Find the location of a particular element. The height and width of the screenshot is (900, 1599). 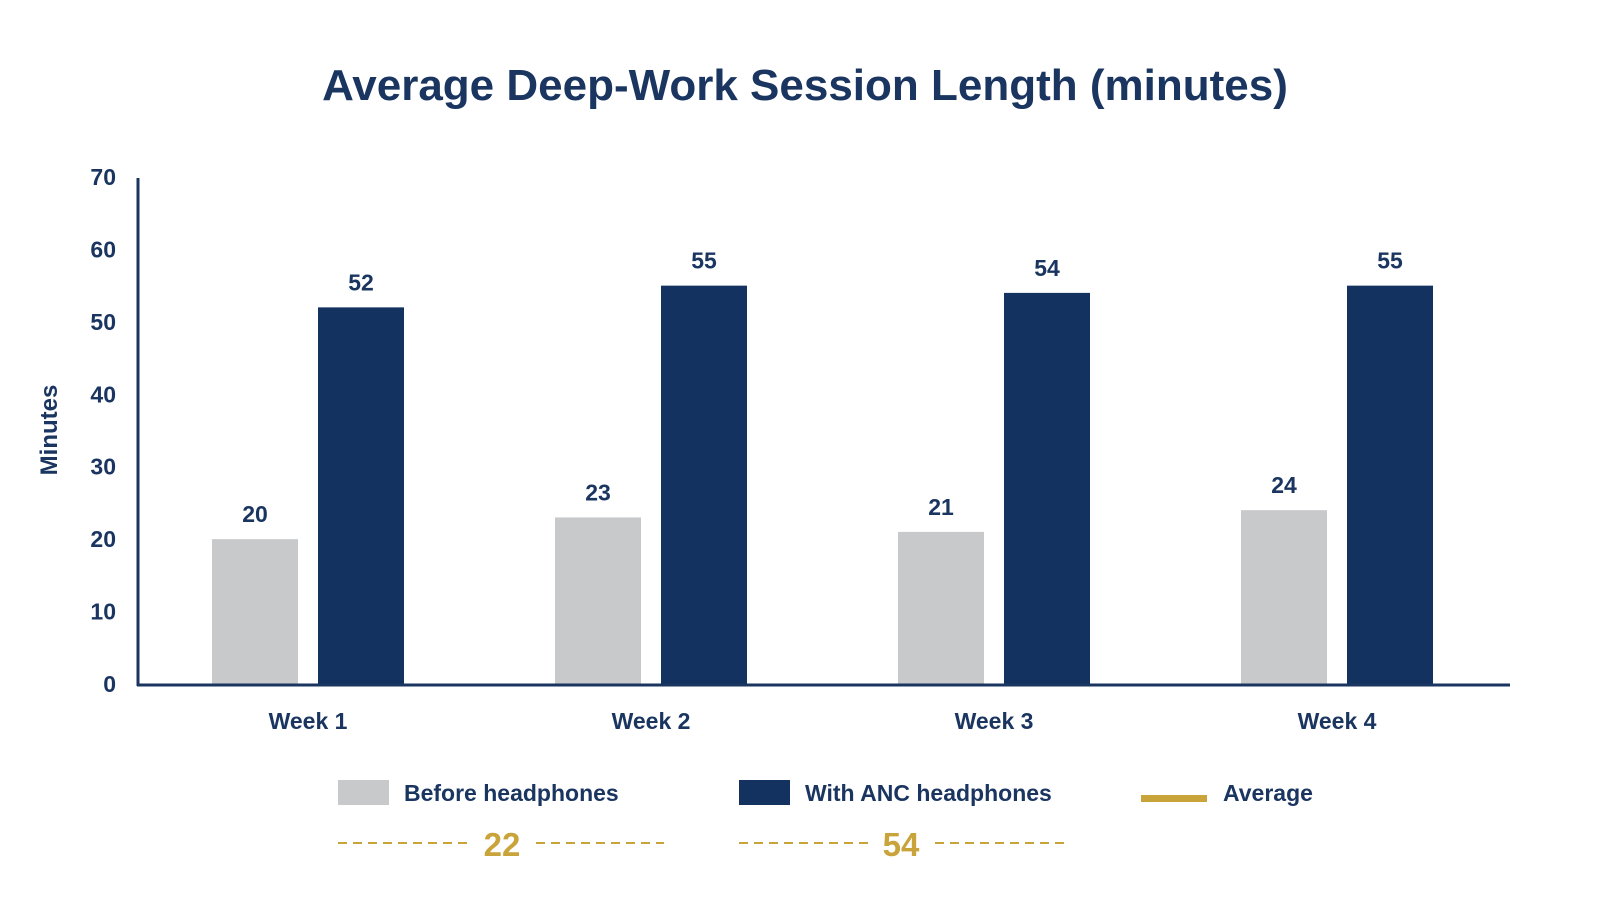

y-tick-label: 30 is located at coordinates (103, 467).